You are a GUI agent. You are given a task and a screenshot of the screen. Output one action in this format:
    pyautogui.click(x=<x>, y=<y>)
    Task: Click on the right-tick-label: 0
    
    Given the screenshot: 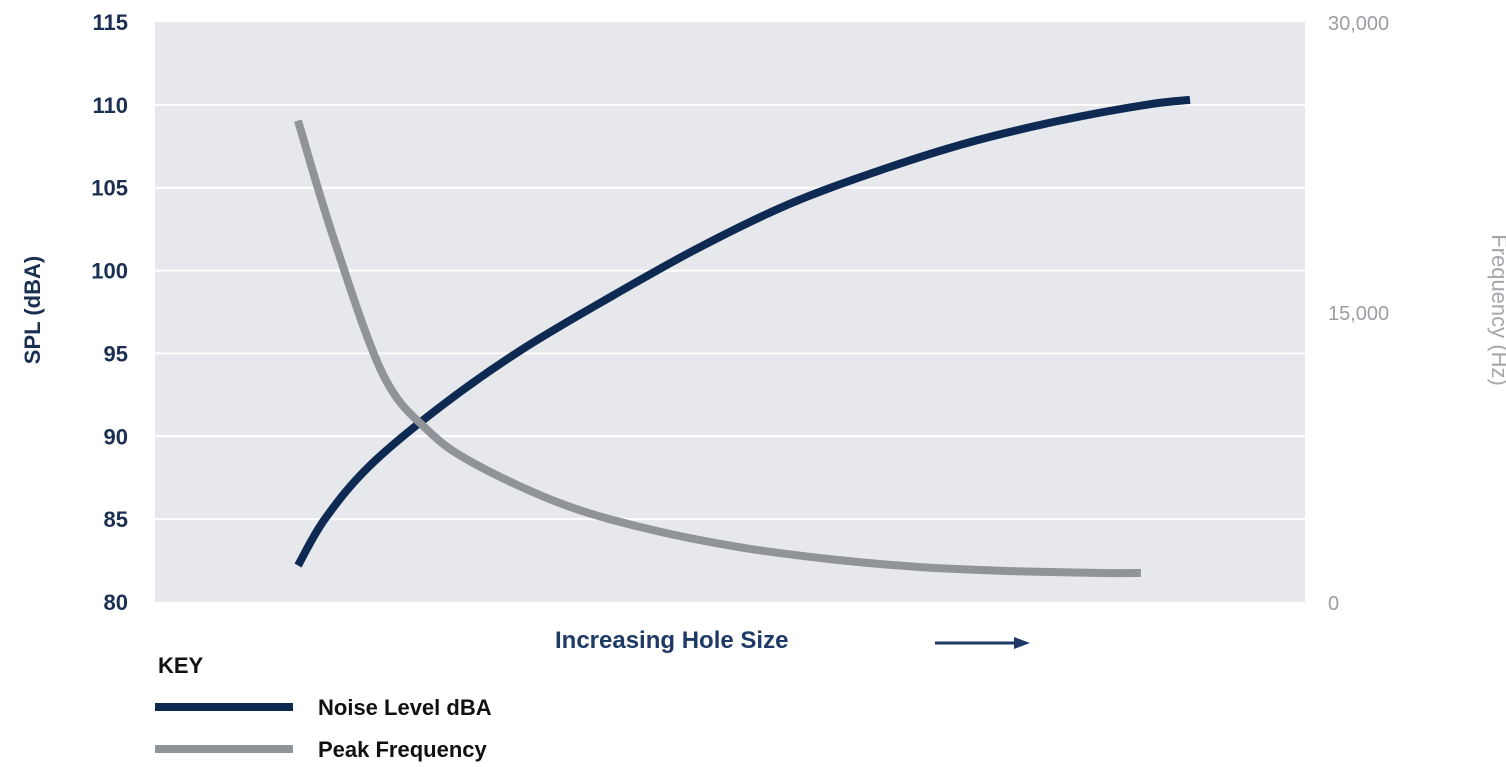 What is the action you would take?
    pyautogui.click(x=1333, y=604)
    